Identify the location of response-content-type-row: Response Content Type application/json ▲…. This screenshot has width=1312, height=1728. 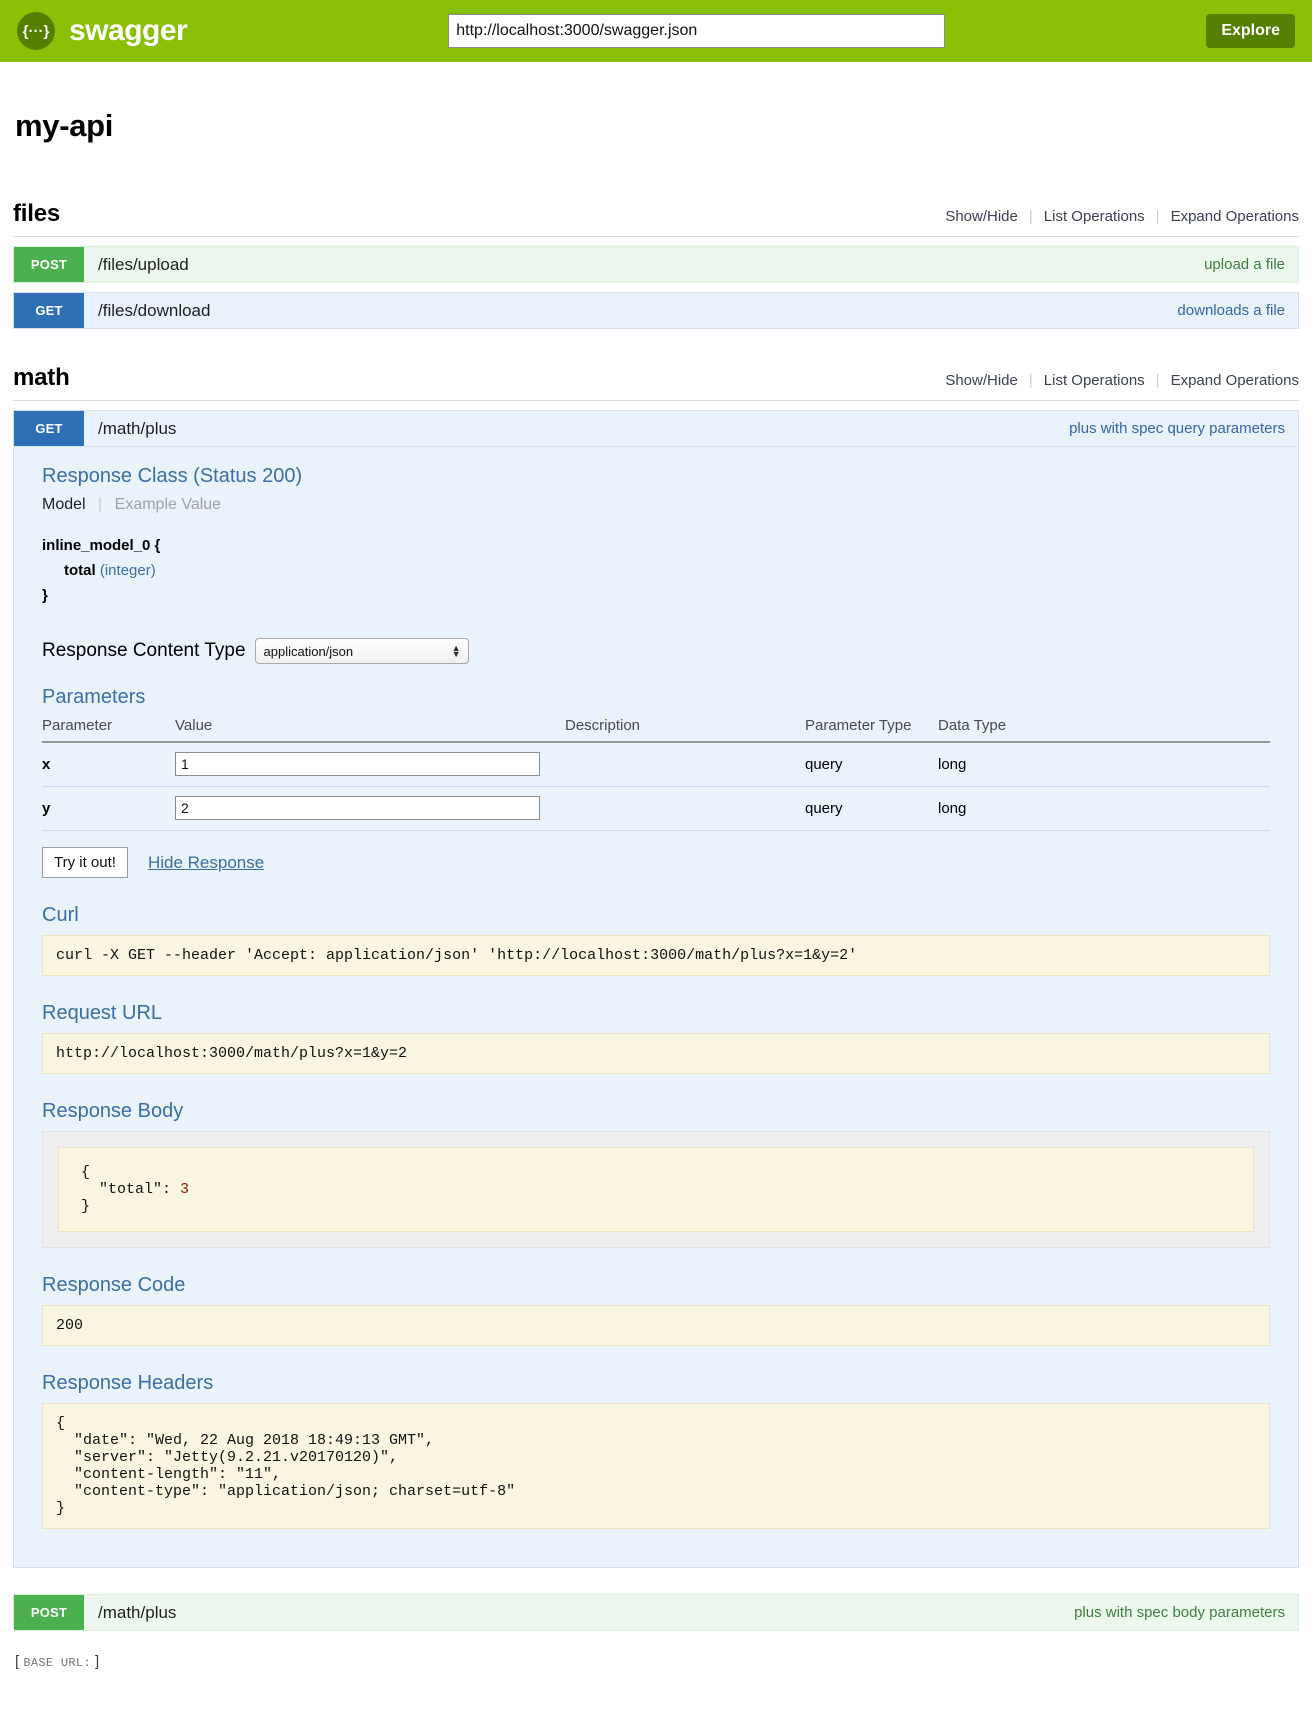
(656, 651).